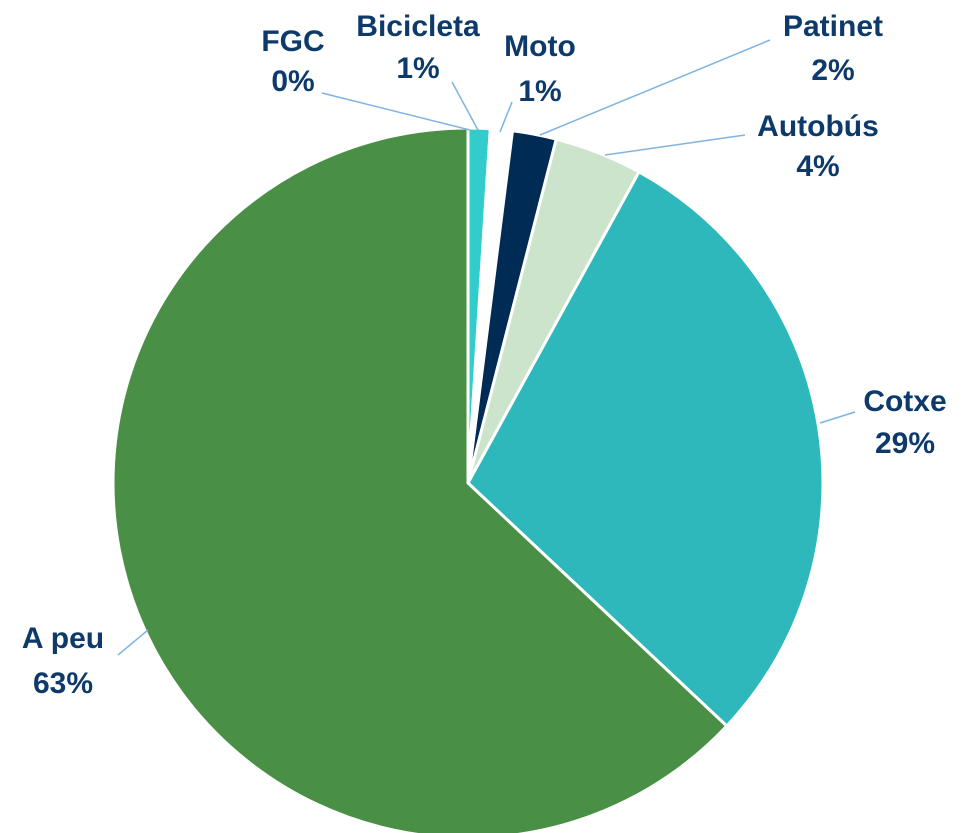 This screenshot has height=833, width=962. What do you see at coordinates (63, 683) in the screenshot?
I see `slice-value-label: 63%` at bounding box center [63, 683].